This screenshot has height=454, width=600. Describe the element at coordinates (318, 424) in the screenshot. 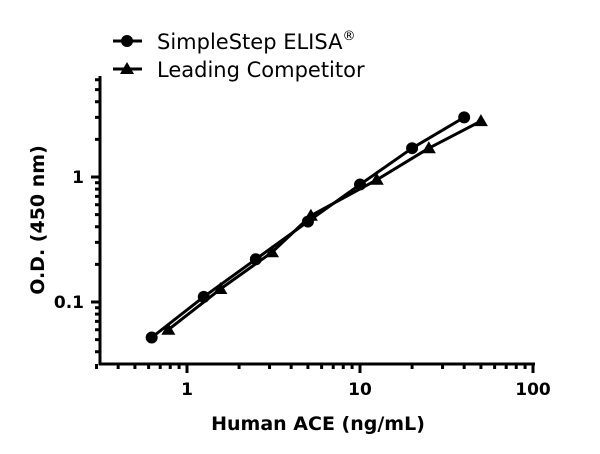

I see `x-axis-title: Human ACE (ng/mL)` at that location.